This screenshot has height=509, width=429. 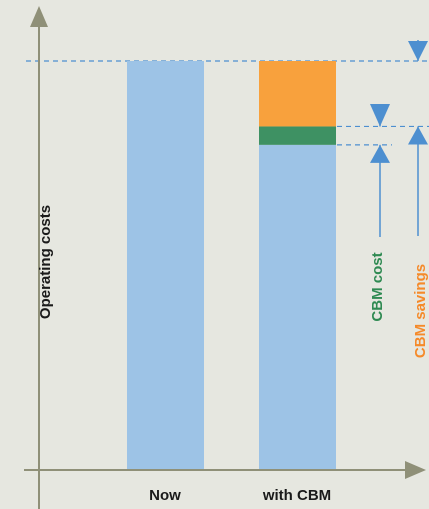 I want to click on x-axis-arrowhead, so click(x=415, y=470).